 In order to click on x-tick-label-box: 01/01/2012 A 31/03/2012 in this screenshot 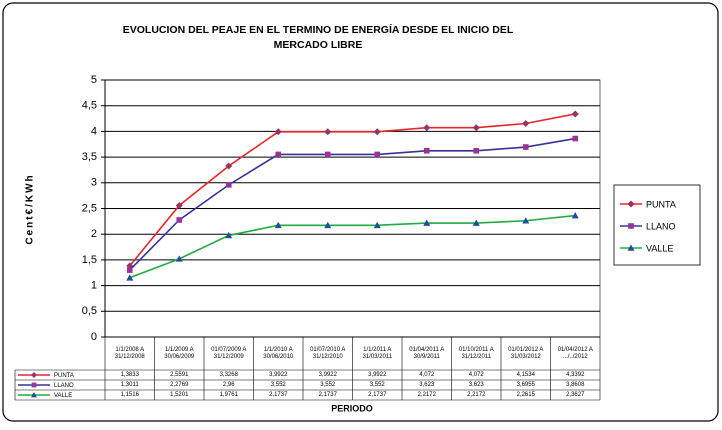, I will do `click(526, 353)`.